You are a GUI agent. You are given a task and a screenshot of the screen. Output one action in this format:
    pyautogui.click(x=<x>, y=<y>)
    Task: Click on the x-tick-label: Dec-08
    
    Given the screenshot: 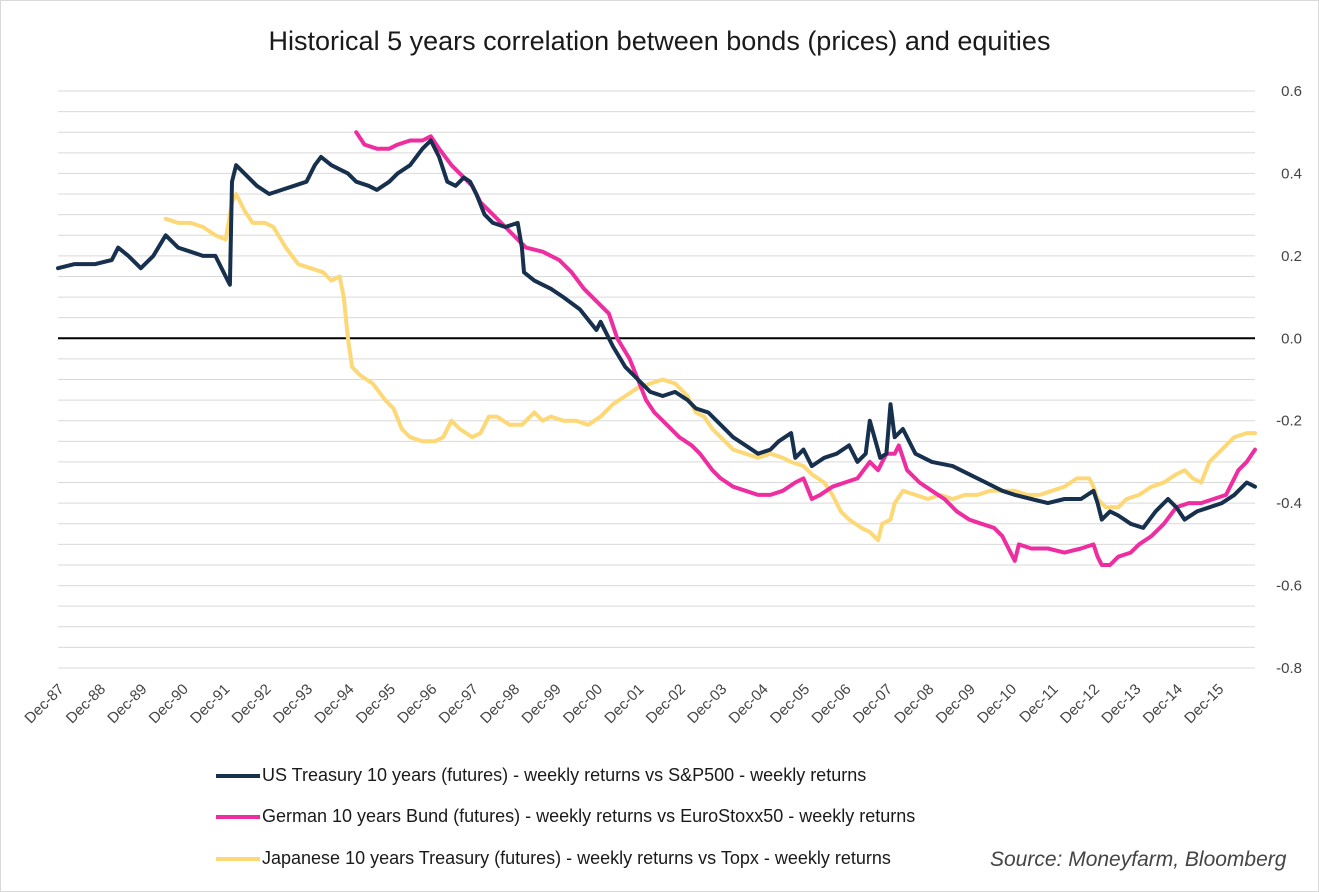 What is the action you would take?
    pyautogui.click(x=914, y=704)
    